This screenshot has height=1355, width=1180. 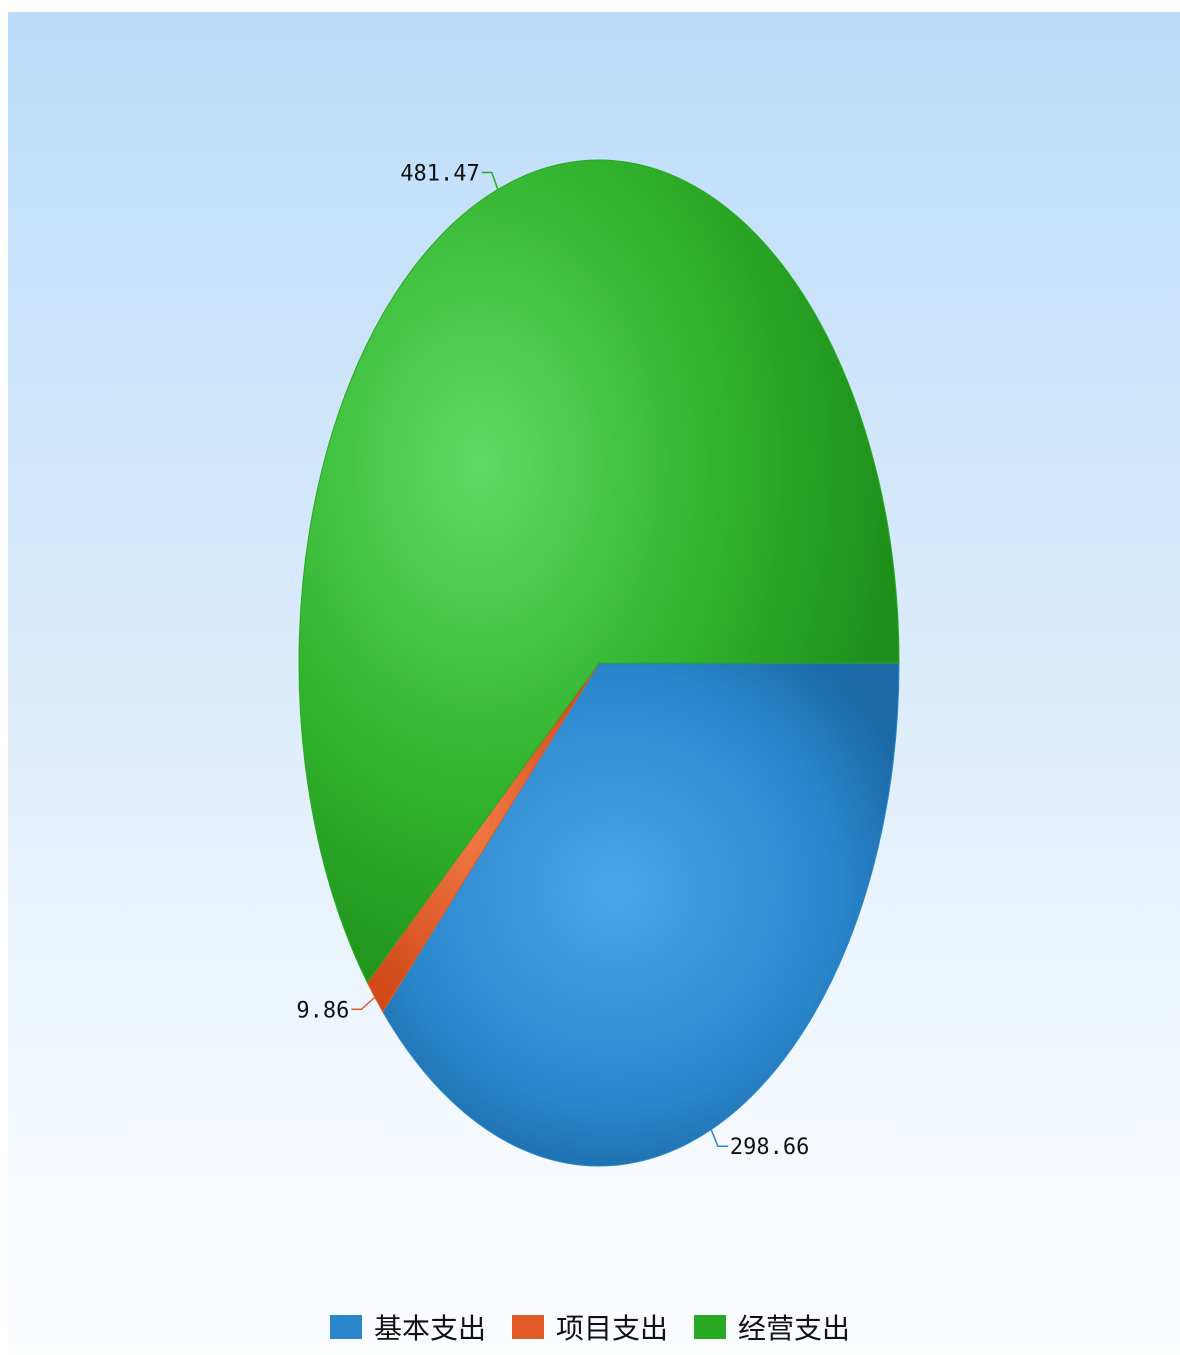 I want to click on legend-item-0: 基本支出, so click(x=407, y=1327).